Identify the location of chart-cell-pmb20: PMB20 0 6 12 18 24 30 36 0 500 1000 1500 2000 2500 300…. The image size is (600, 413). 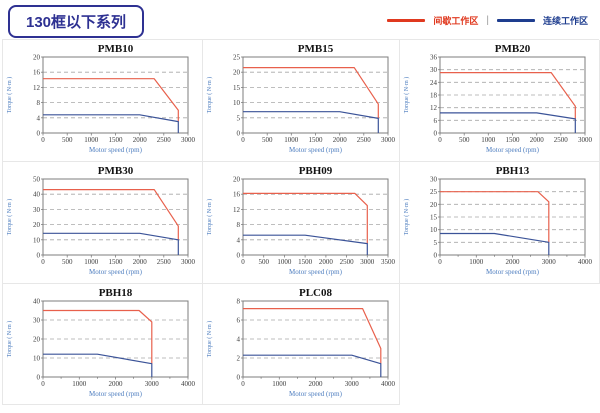
(500, 101).